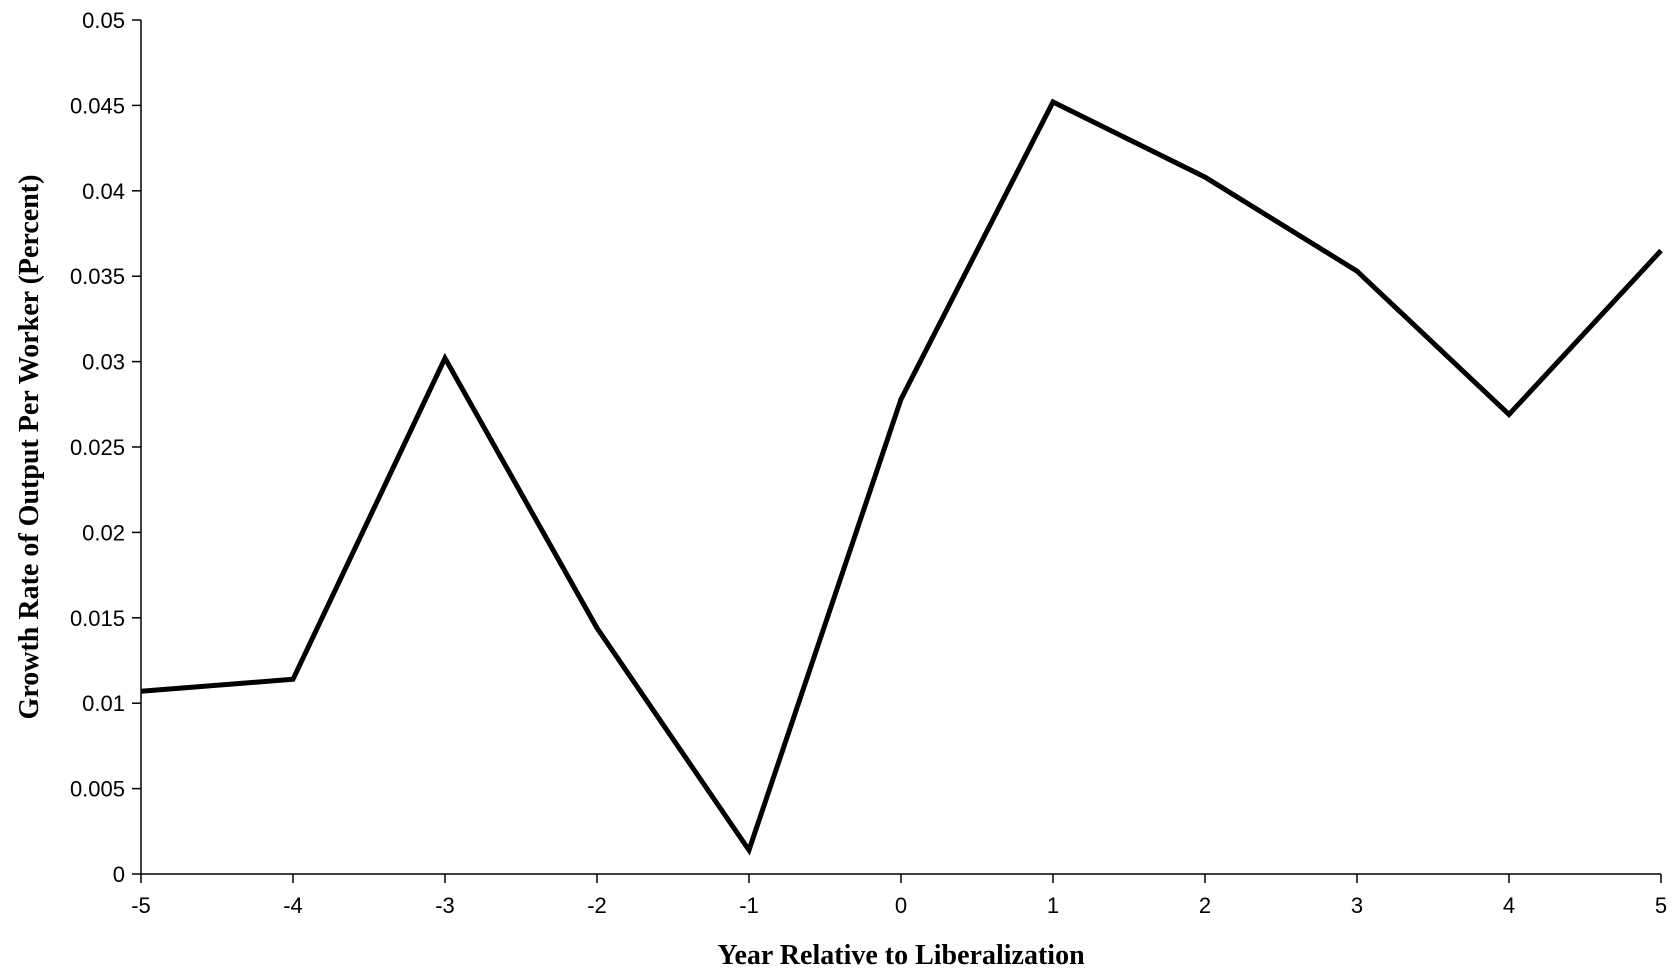 The image size is (1680, 974). Describe the element at coordinates (103, 191) in the screenshot. I see `y-tick-label: 0.04` at that location.